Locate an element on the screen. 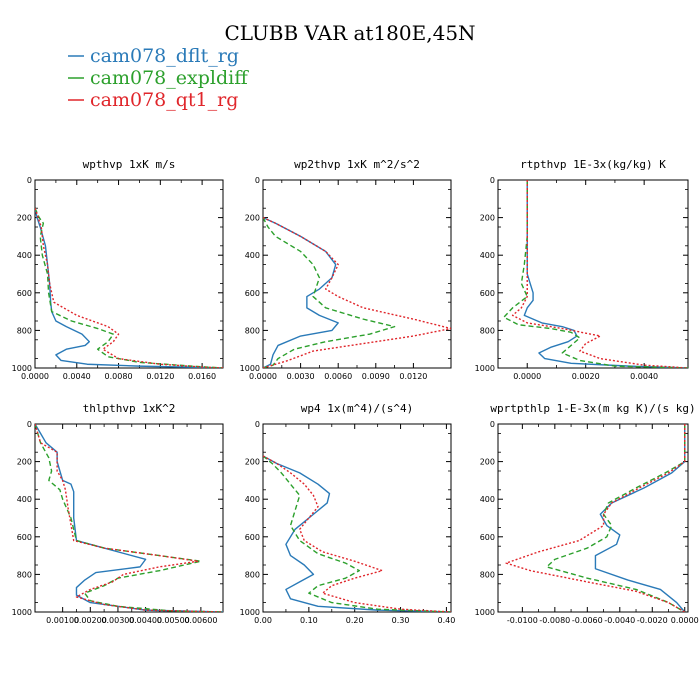  x-tick-label: -0.0040 is located at coordinates (619, 620).